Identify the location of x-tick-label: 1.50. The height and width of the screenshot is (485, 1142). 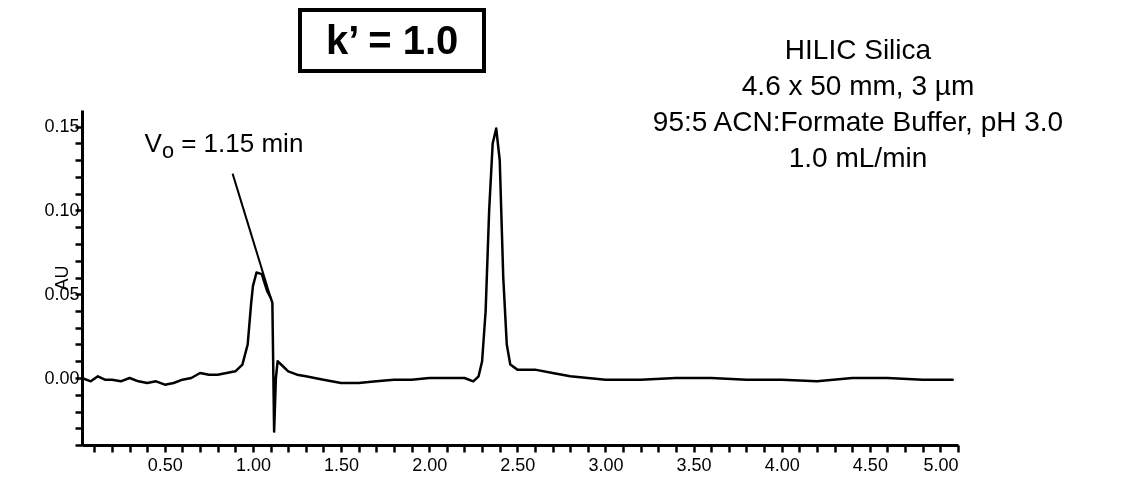
(342, 464).